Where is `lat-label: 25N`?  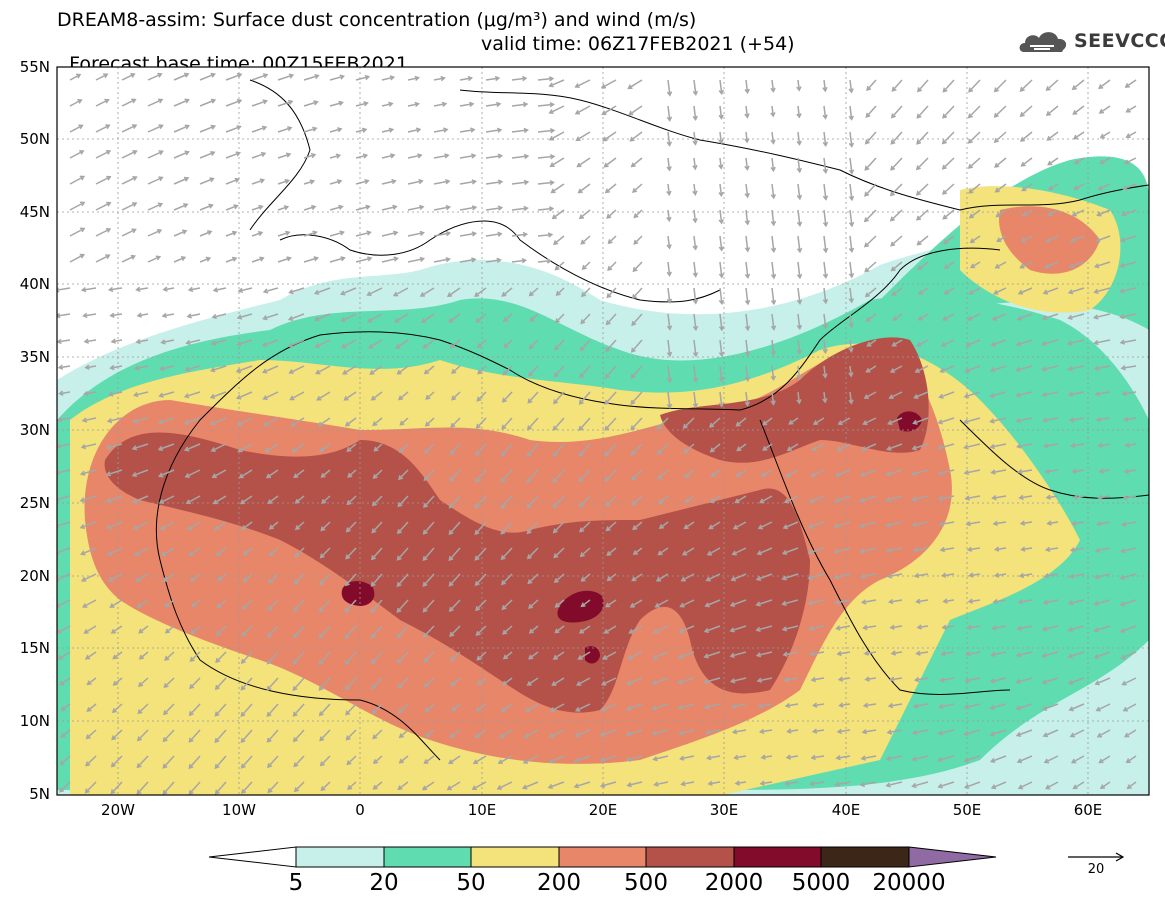
lat-label: 25N is located at coordinates (34, 503).